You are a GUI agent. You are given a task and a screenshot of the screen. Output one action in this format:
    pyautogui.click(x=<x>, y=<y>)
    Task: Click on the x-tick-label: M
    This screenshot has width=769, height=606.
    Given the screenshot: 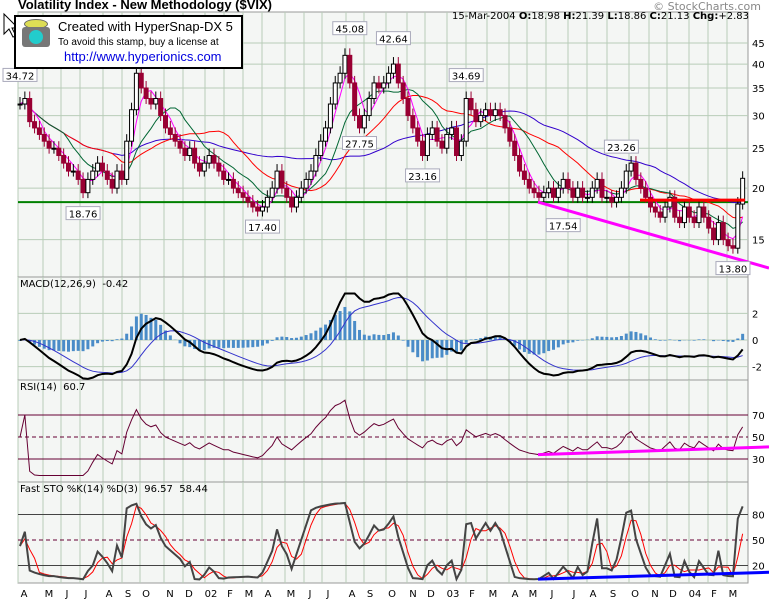 What is the action you would take?
    pyautogui.click(x=249, y=594)
    